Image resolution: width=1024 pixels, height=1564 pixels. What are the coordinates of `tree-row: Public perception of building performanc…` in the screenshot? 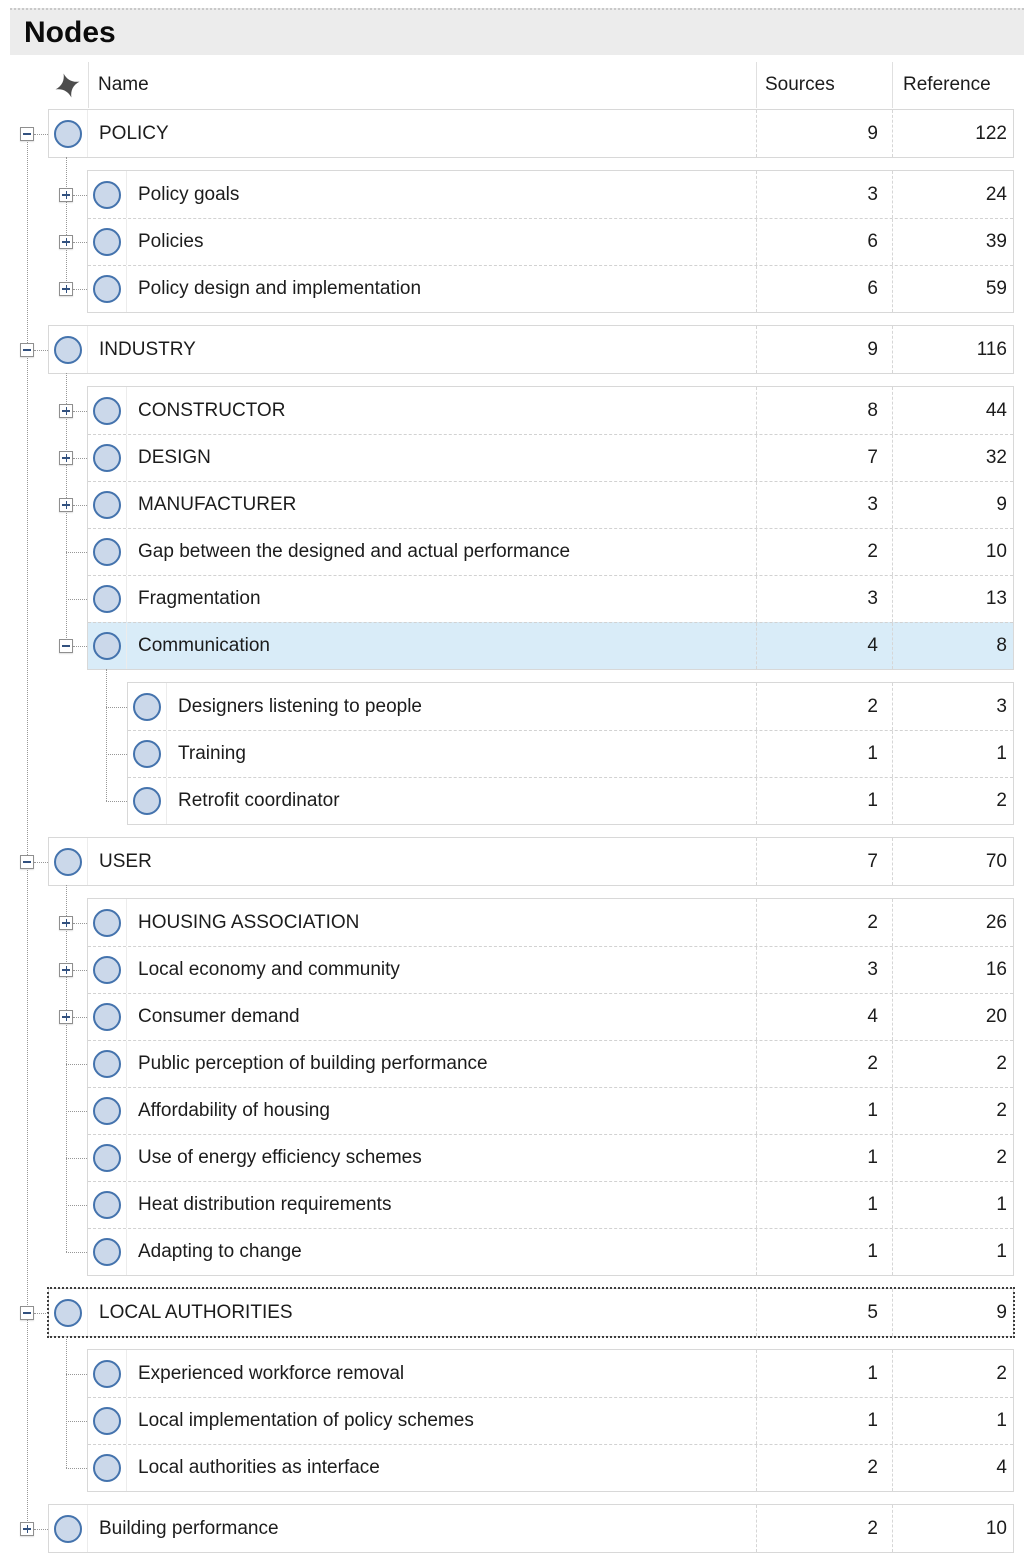 It's located at (550, 1063).